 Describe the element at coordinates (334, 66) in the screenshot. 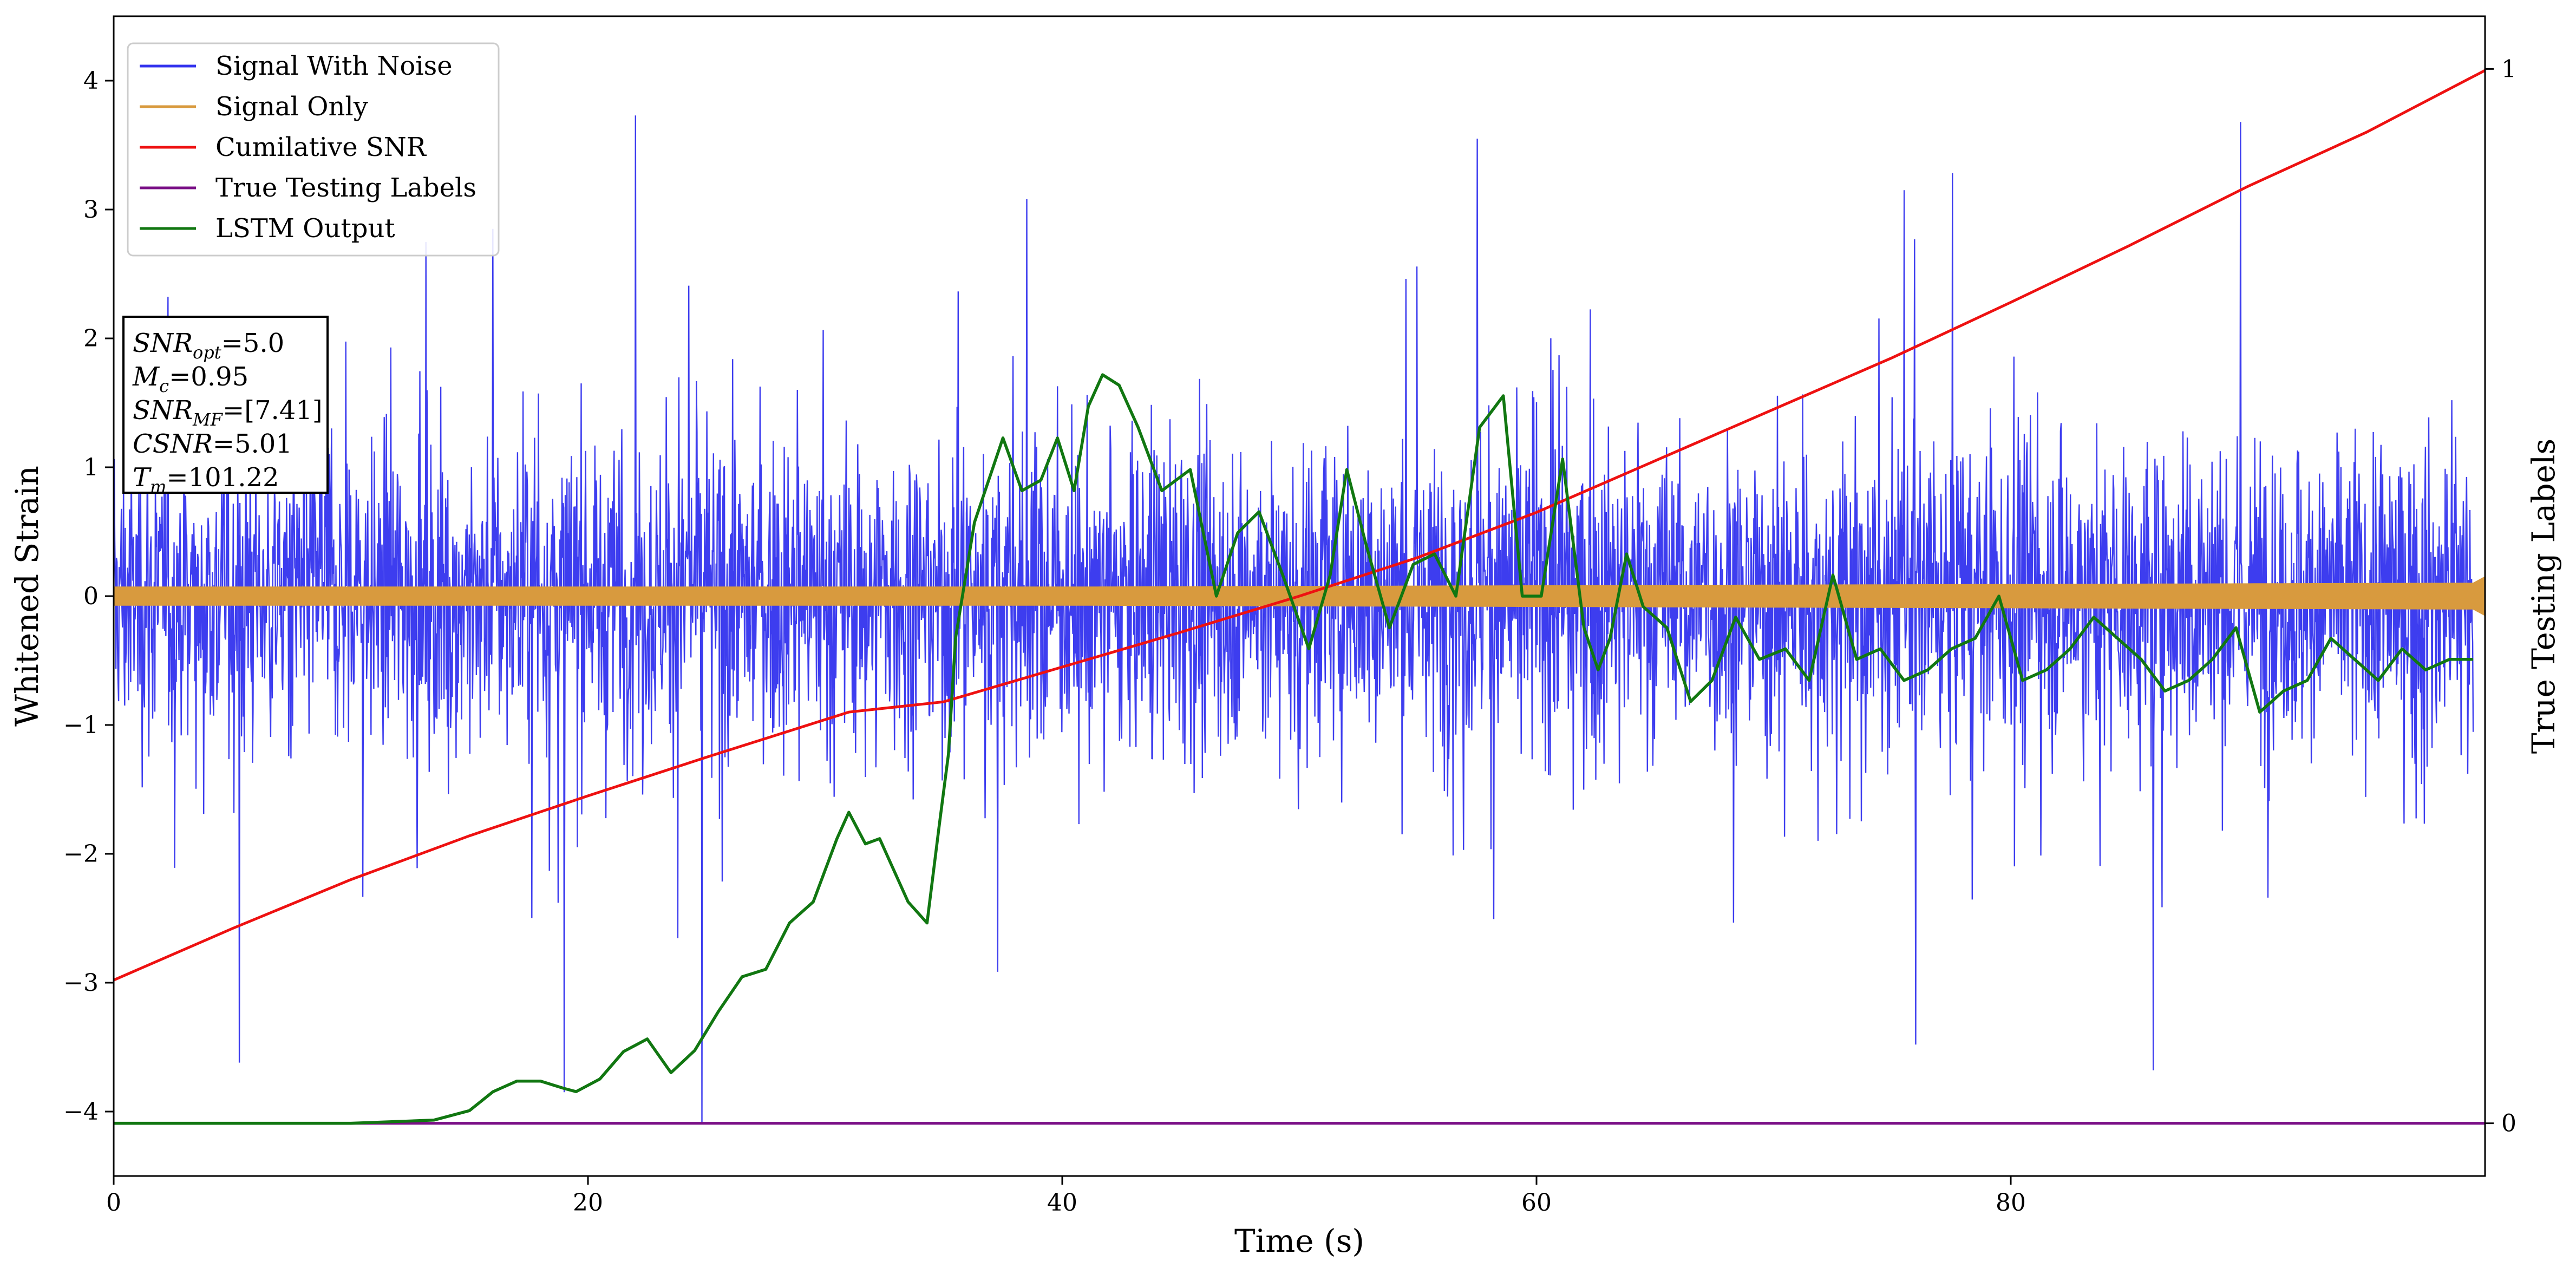

I see `legend-label: Signal With Noise` at that location.